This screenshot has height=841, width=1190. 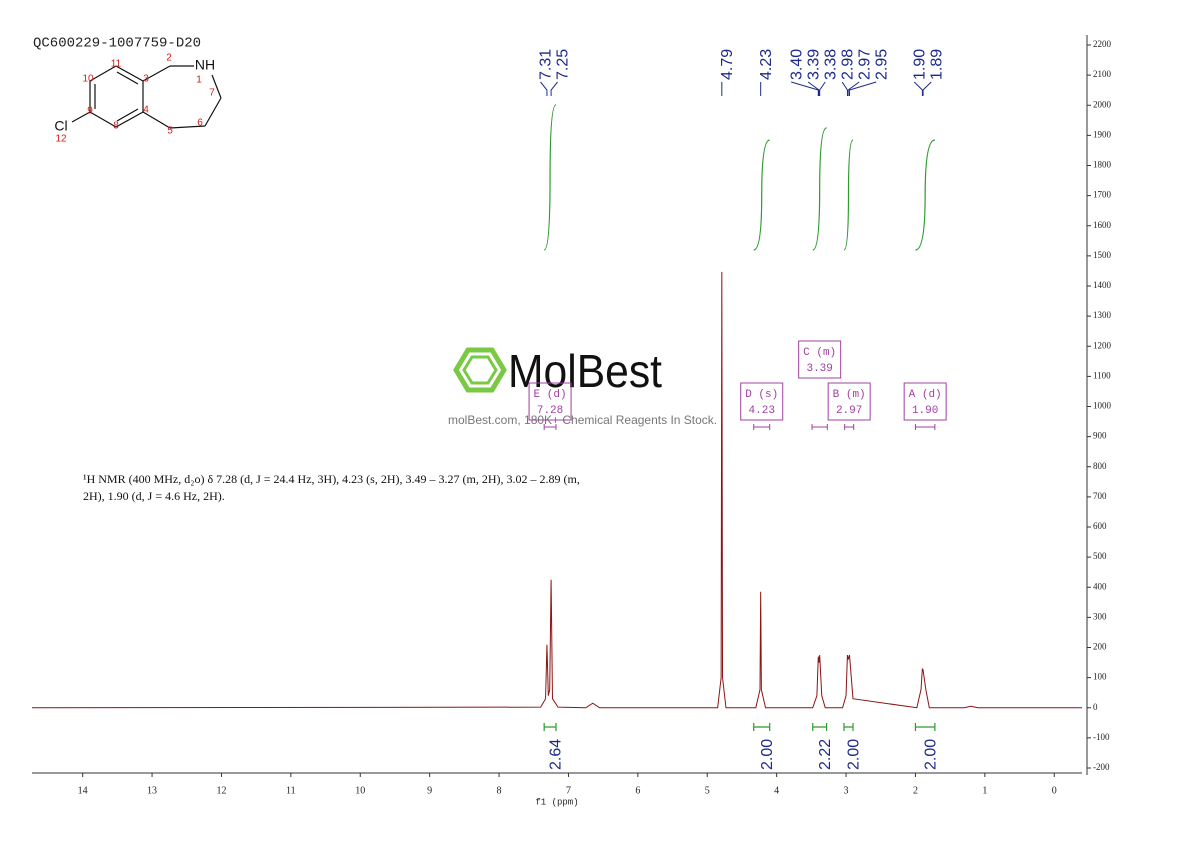 What do you see at coordinates (480, 370) in the screenshot?
I see `watermark-logo` at bounding box center [480, 370].